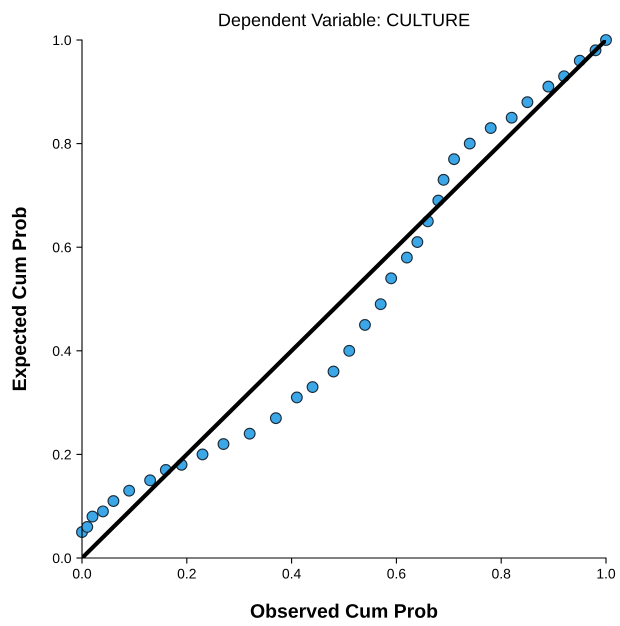  What do you see at coordinates (344, 611) in the screenshot?
I see `x-axis-title: Observed Cum Prob` at bounding box center [344, 611].